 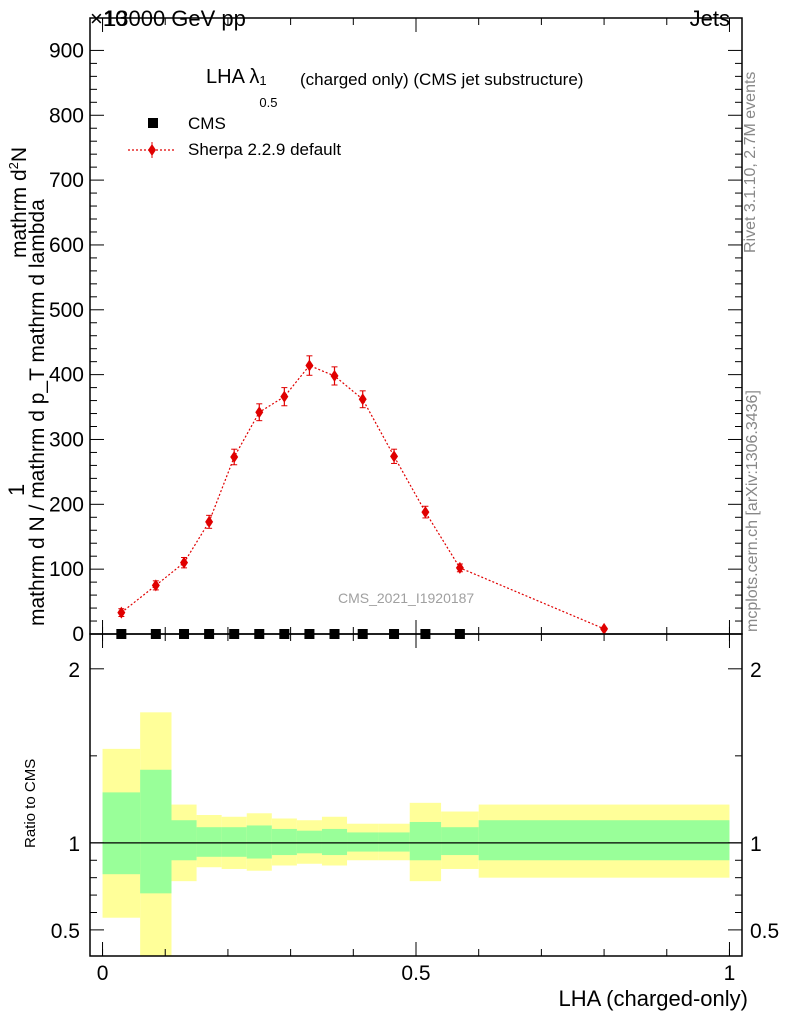 I want to click on x-tick-label: 0, so click(x=103, y=973).